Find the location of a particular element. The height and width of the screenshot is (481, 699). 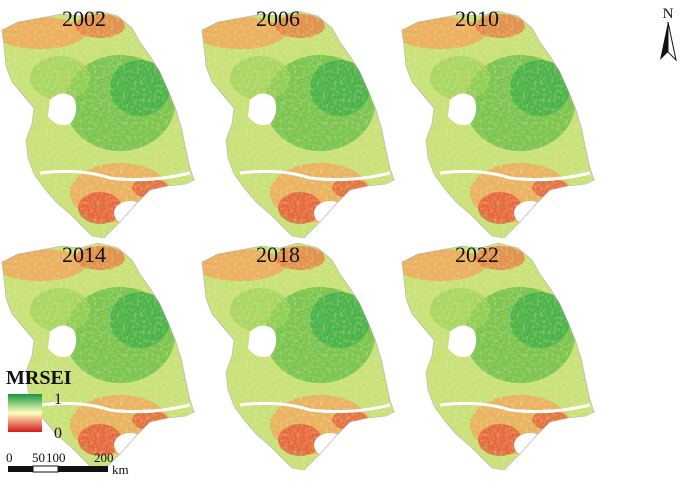

map-panel-2018: 2018 is located at coordinates (297, 355).